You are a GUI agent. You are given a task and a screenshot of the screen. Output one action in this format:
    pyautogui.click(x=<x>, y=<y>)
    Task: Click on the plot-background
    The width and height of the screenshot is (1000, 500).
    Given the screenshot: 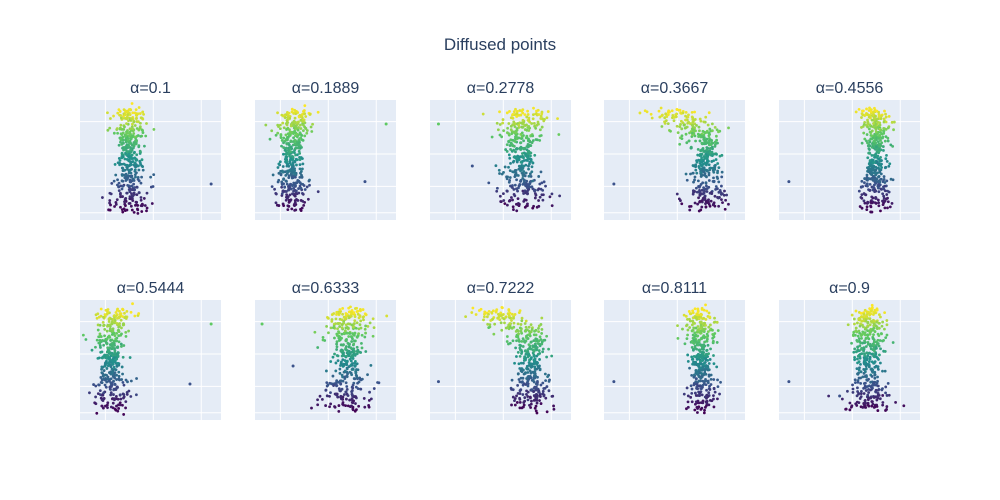 What is the action you would take?
    pyautogui.click(x=500, y=360)
    